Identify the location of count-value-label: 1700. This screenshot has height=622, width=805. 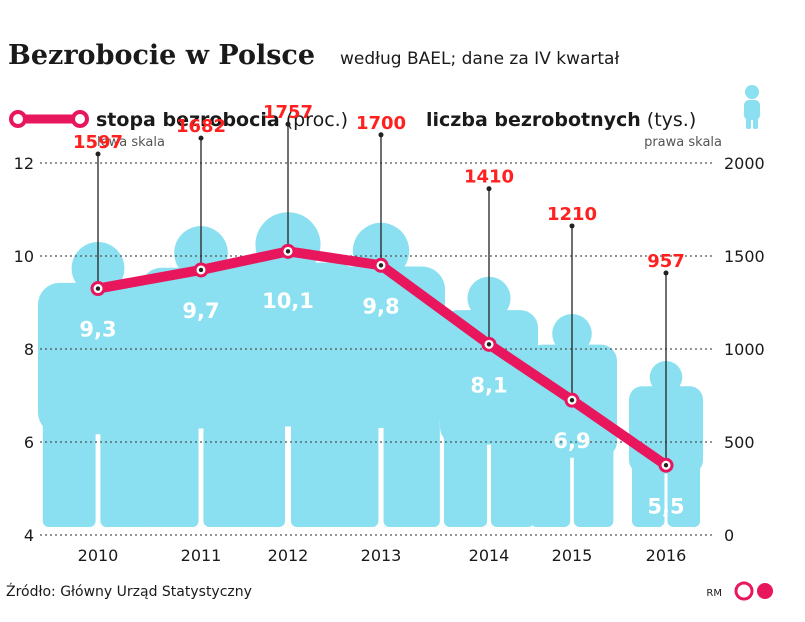
(381, 123).